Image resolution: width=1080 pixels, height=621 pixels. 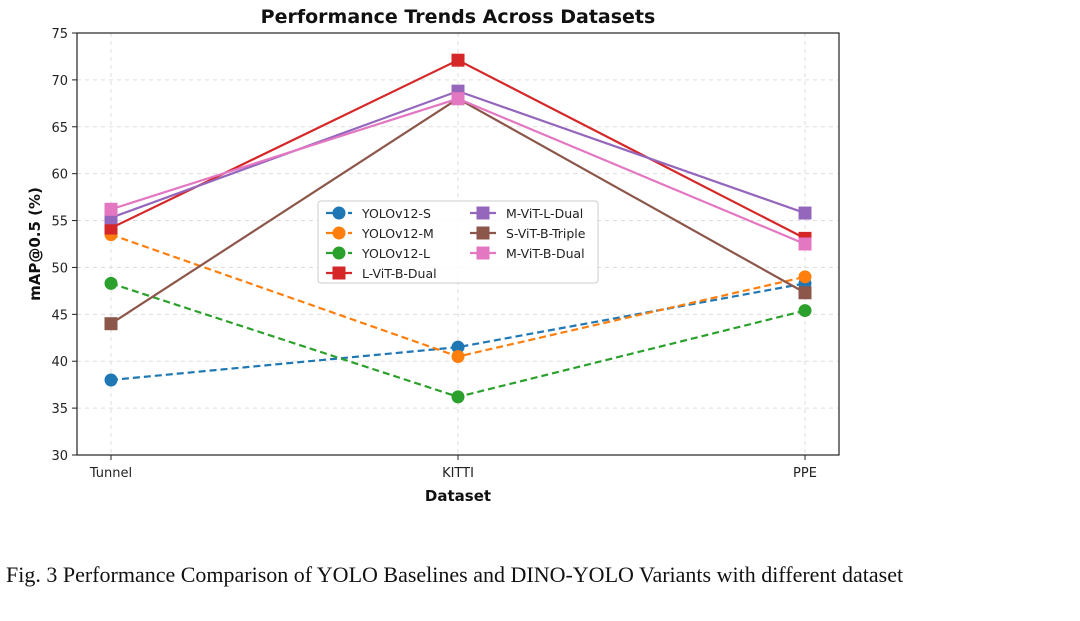 What do you see at coordinates (59, 409) in the screenshot?
I see `y-tick-label: 35` at bounding box center [59, 409].